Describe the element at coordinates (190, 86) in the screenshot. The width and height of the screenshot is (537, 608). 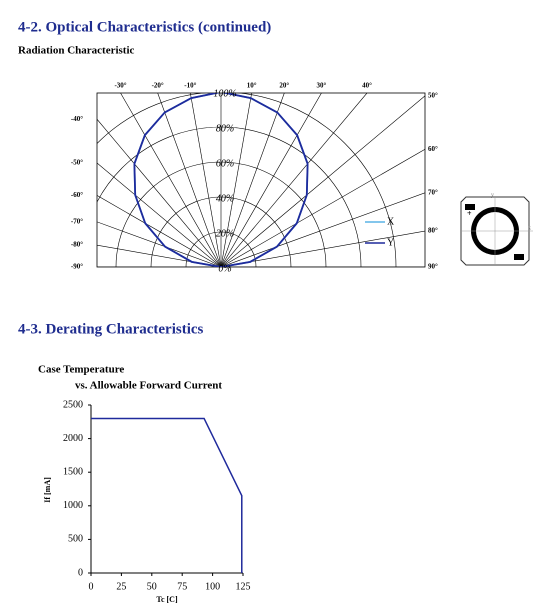
I see `angle-tick-label: -10°` at that location.